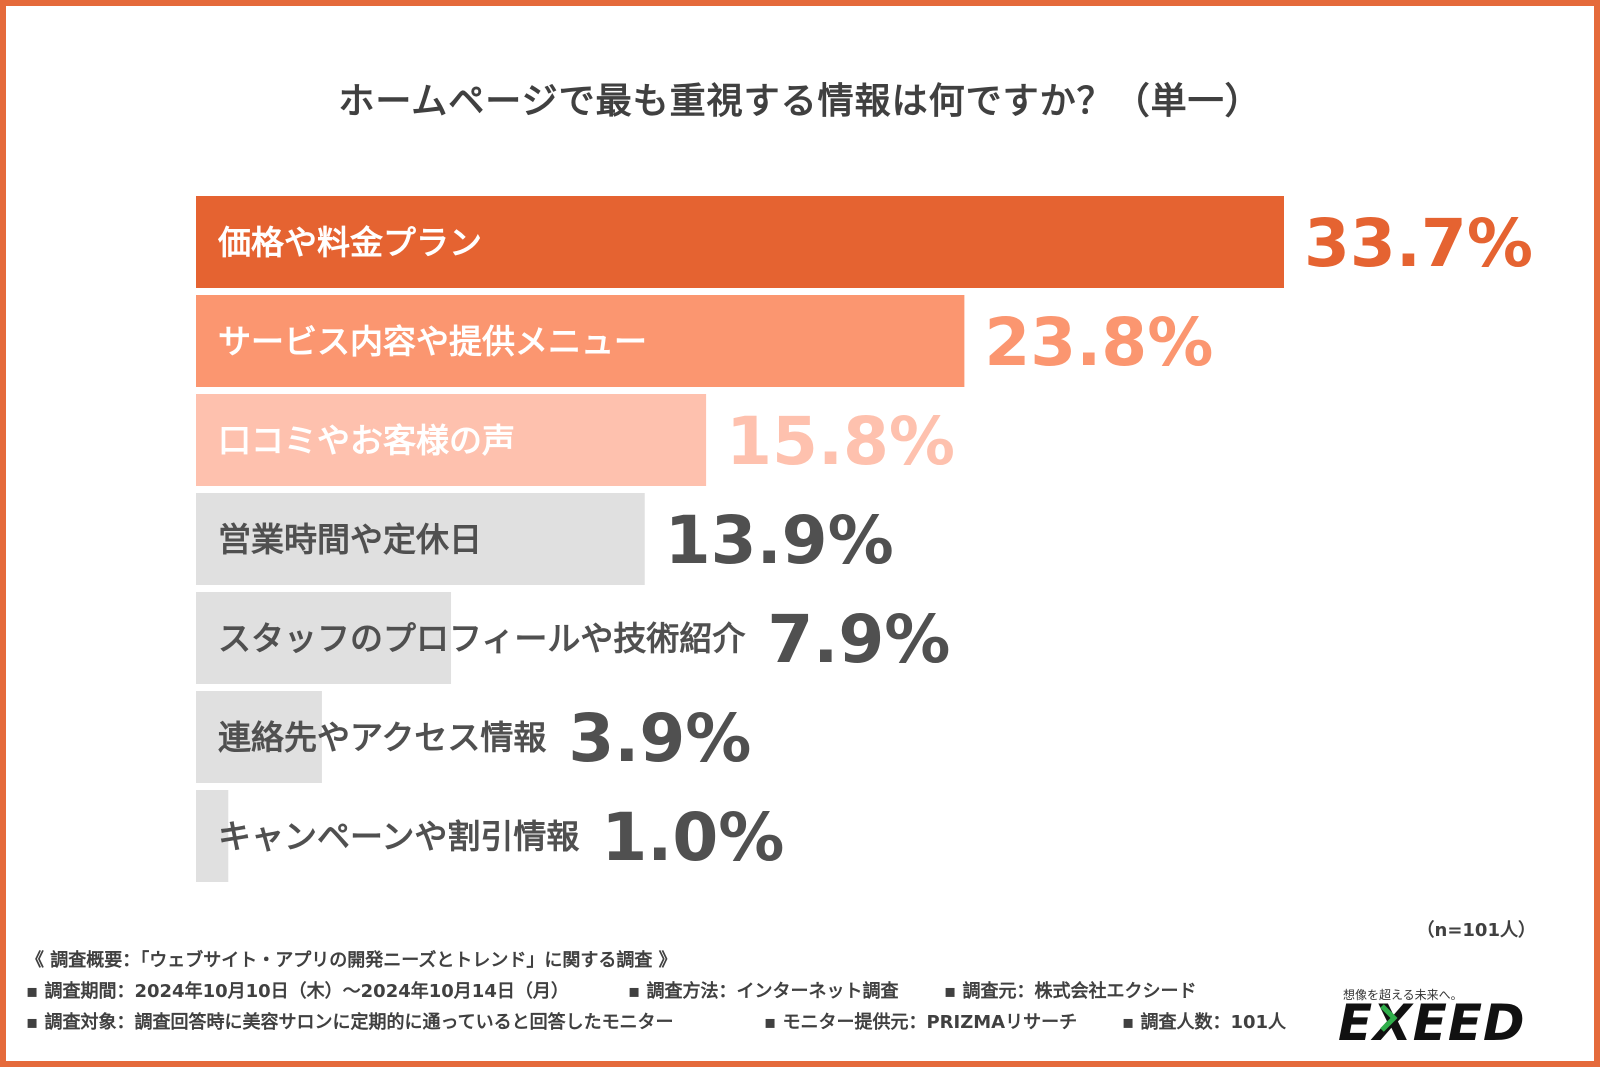  I want to click on value-label-5: 7.9%, so click(858, 639).